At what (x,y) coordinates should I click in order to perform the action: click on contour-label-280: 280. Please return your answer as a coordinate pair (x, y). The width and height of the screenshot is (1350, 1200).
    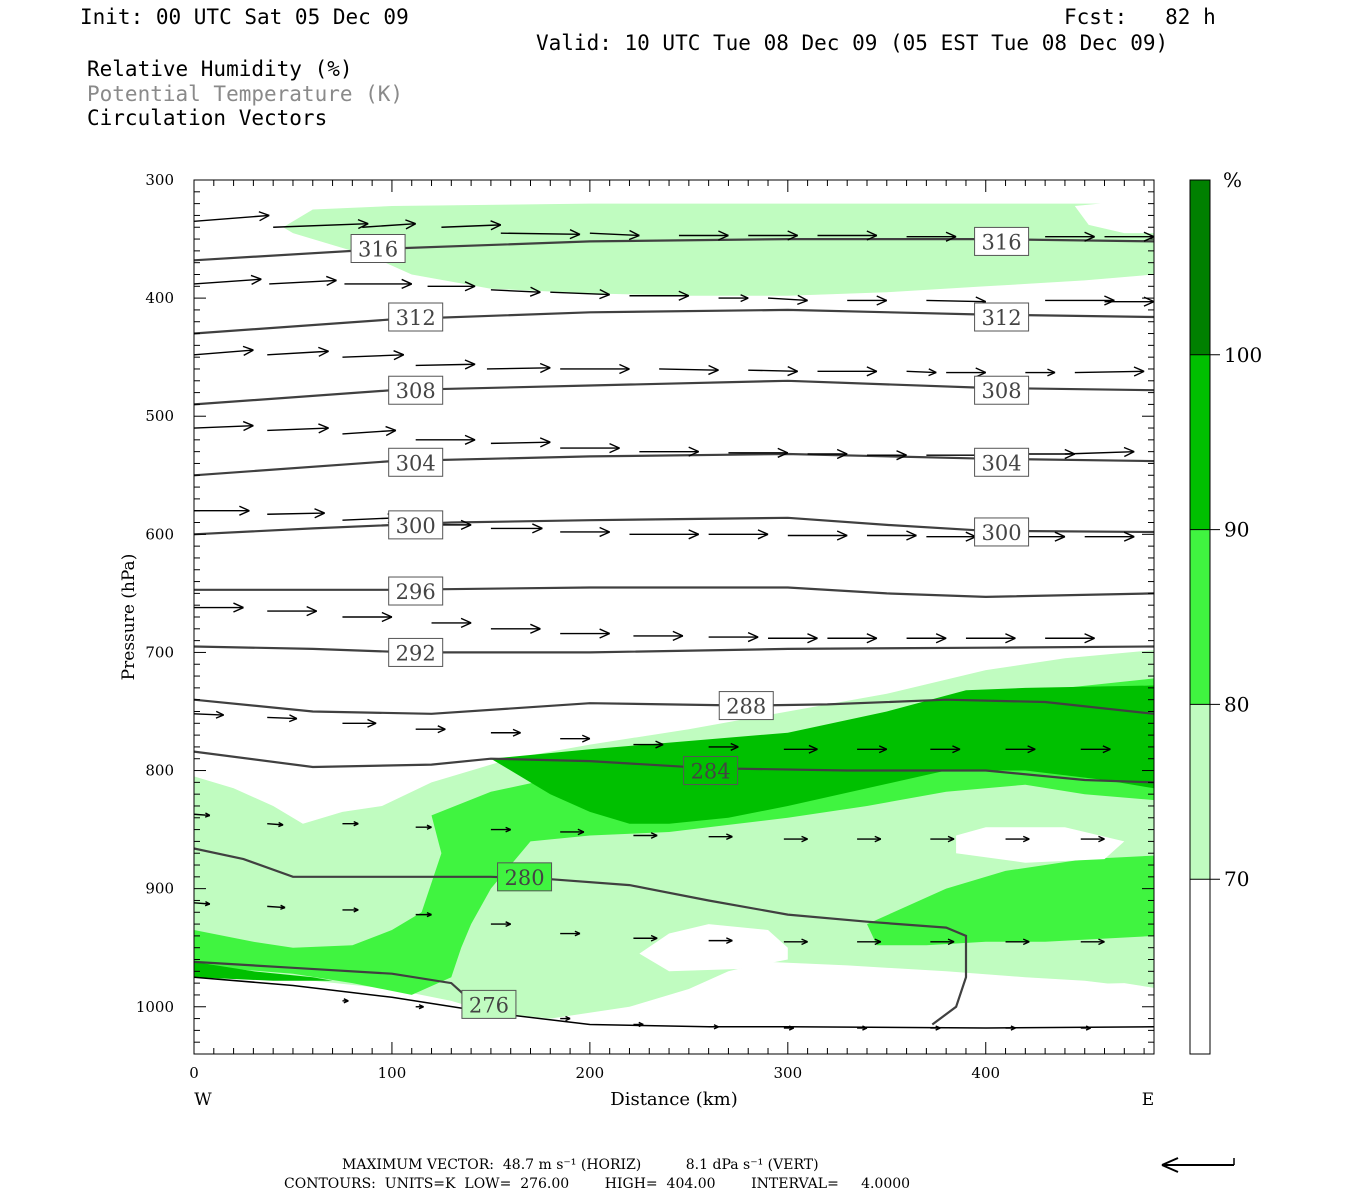
    Looking at the image, I should click on (525, 877).